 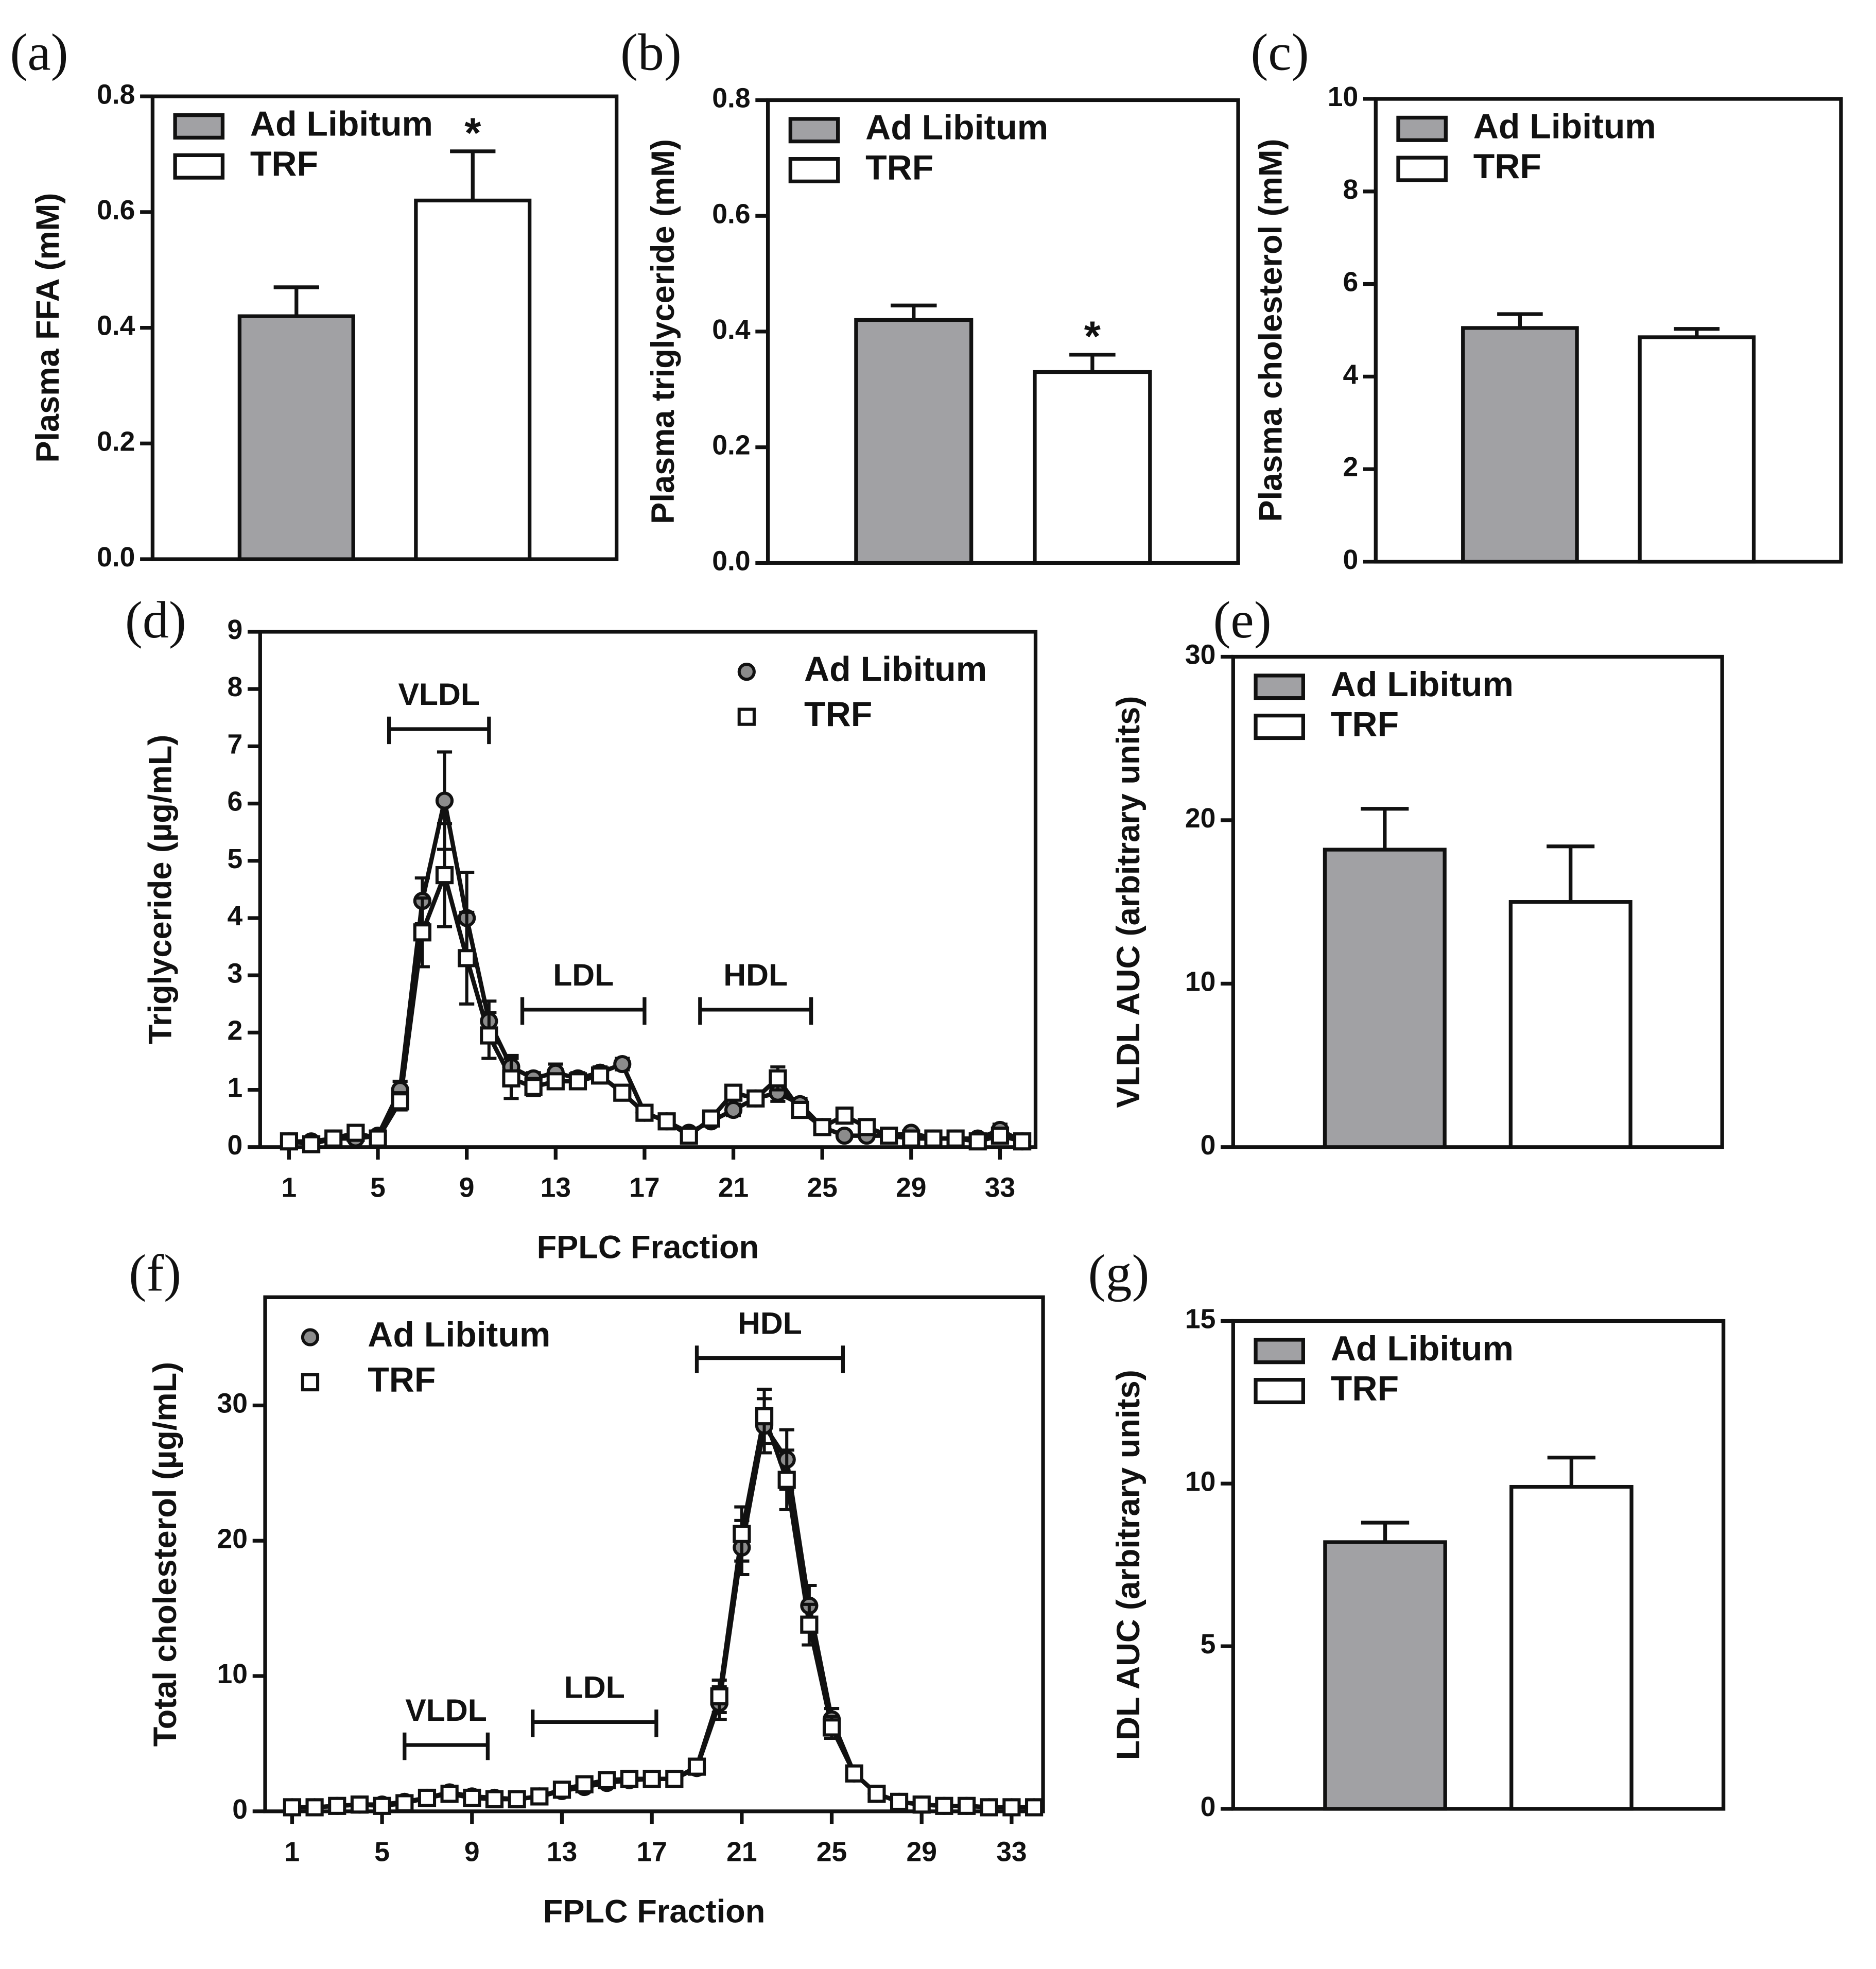 I want to click on y-axis-label: Plasma cholesterol (mM), so click(x=1271, y=330).